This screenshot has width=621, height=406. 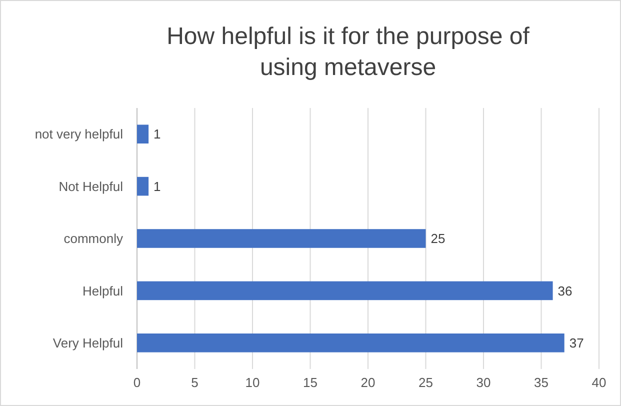 I want to click on y-tick-label: commonly, so click(x=94, y=238).